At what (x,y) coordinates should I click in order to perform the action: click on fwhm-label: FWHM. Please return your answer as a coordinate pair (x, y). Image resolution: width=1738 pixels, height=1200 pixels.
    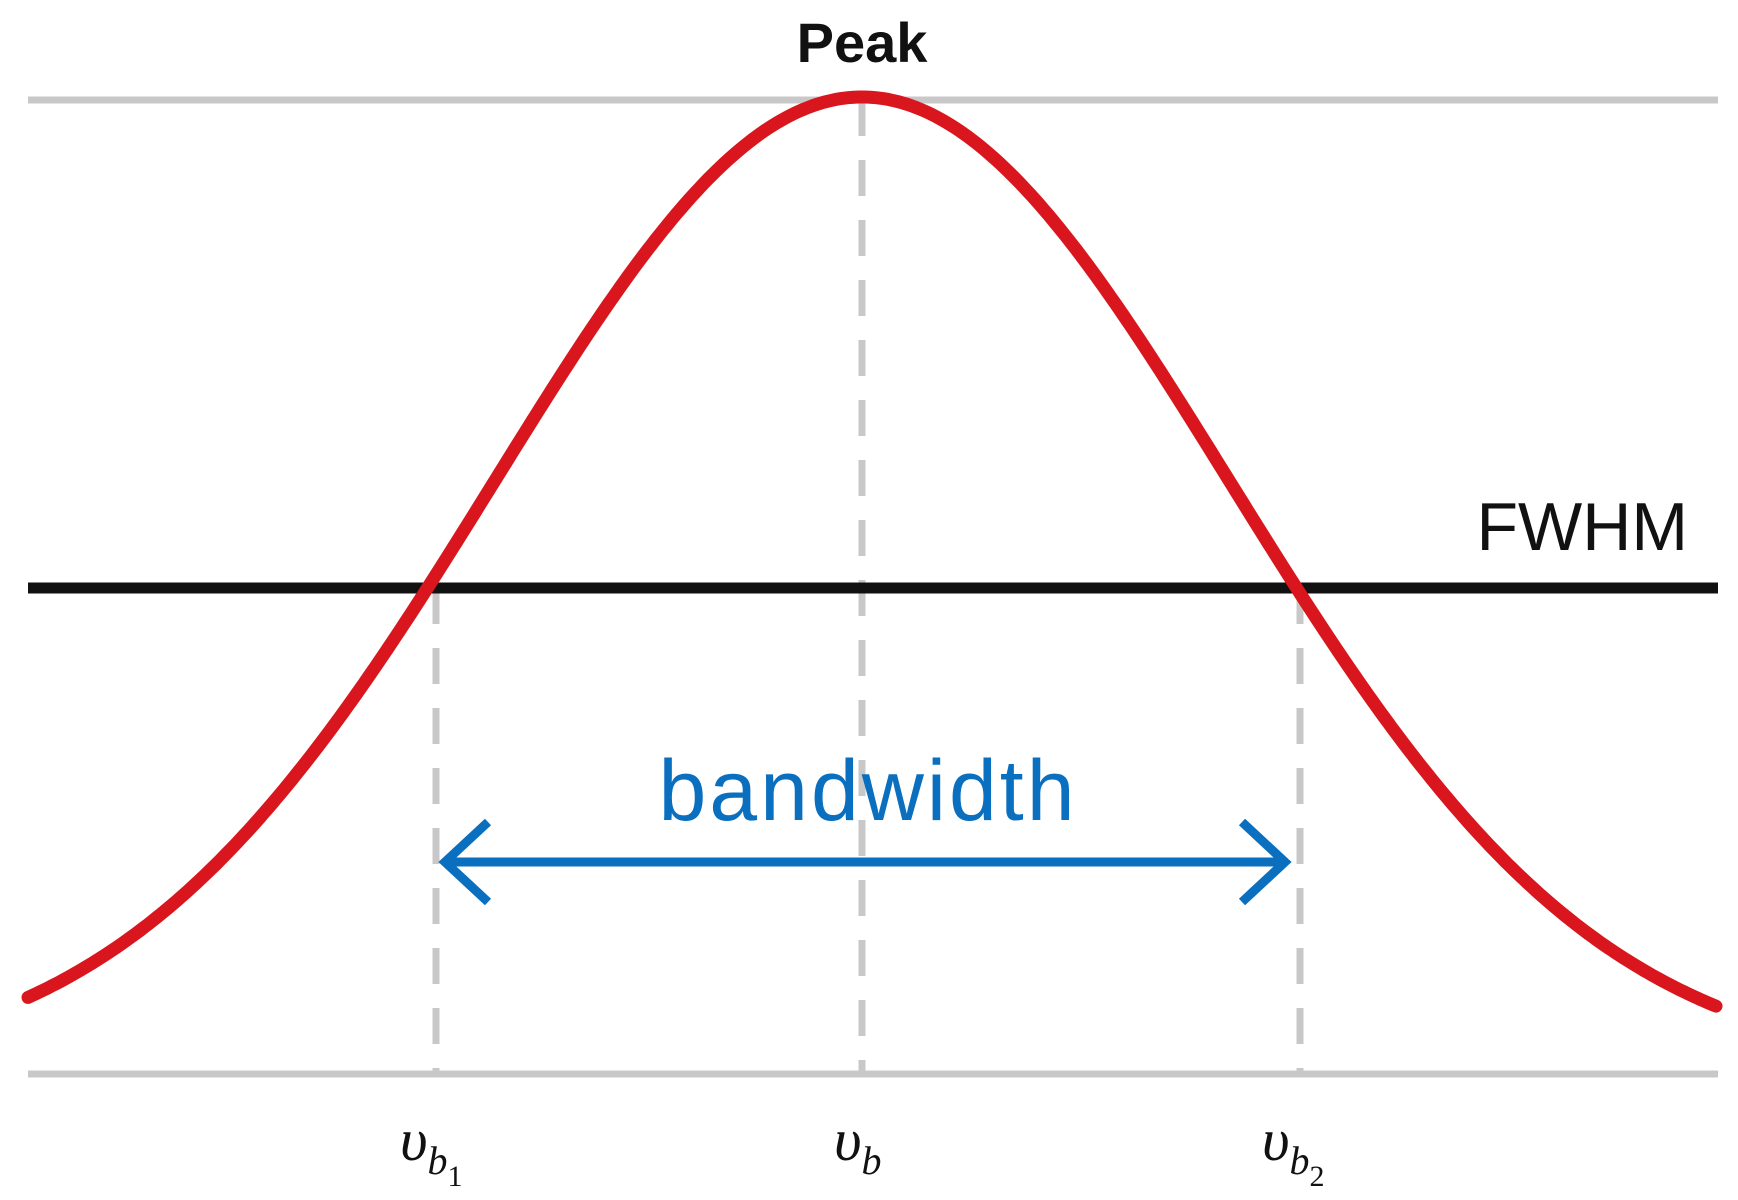
    Looking at the image, I should click on (1582, 527).